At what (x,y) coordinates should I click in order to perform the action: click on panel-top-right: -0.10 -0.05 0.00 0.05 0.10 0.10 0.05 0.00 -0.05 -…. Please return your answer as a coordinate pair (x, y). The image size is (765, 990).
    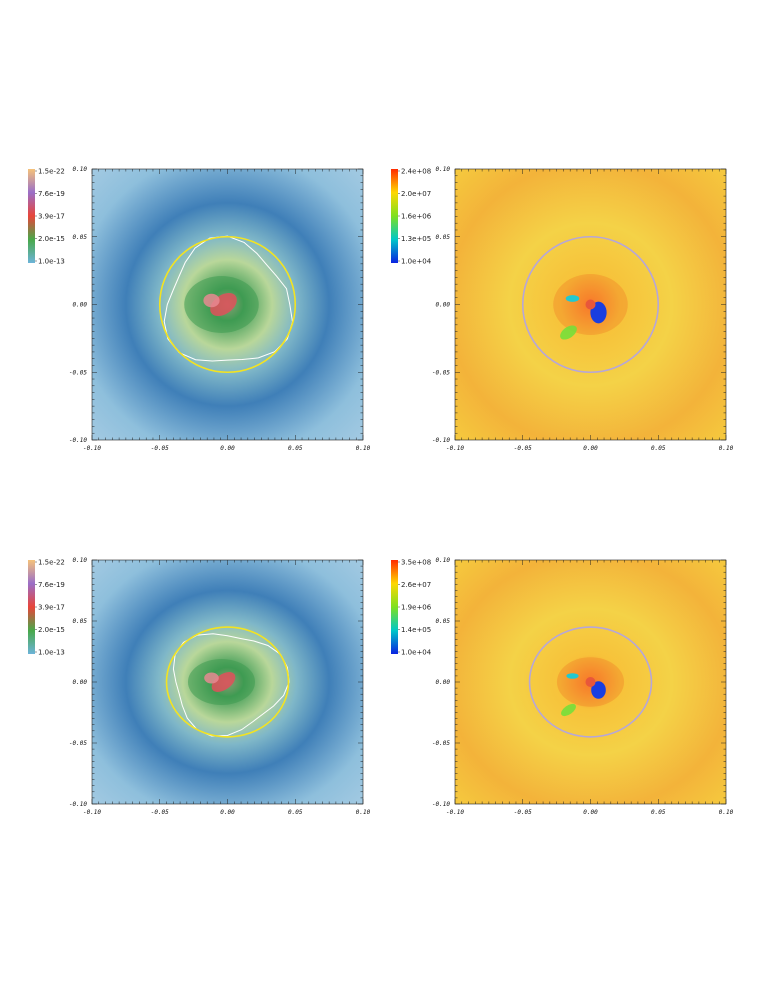
    Looking at the image, I should click on (562, 309).